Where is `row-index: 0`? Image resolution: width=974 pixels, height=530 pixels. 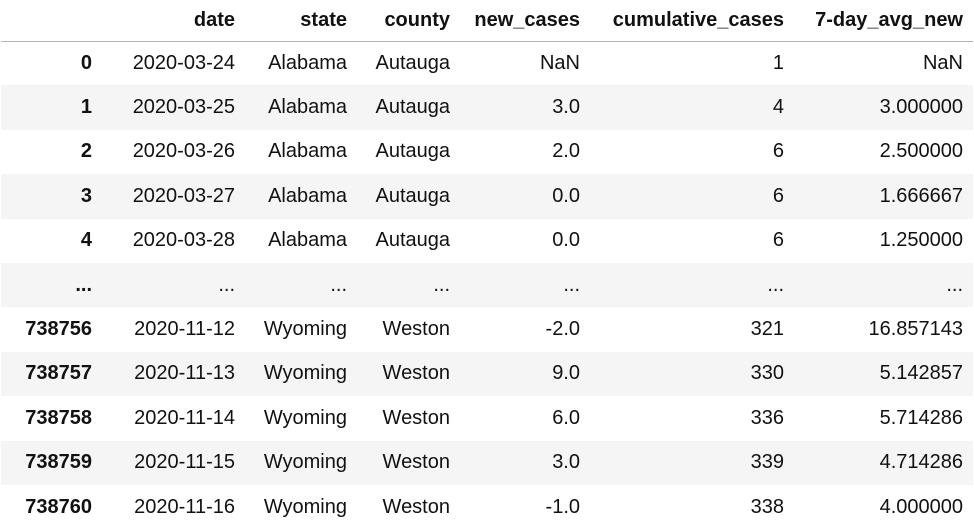
row-index: 0 is located at coordinates (86, 62).